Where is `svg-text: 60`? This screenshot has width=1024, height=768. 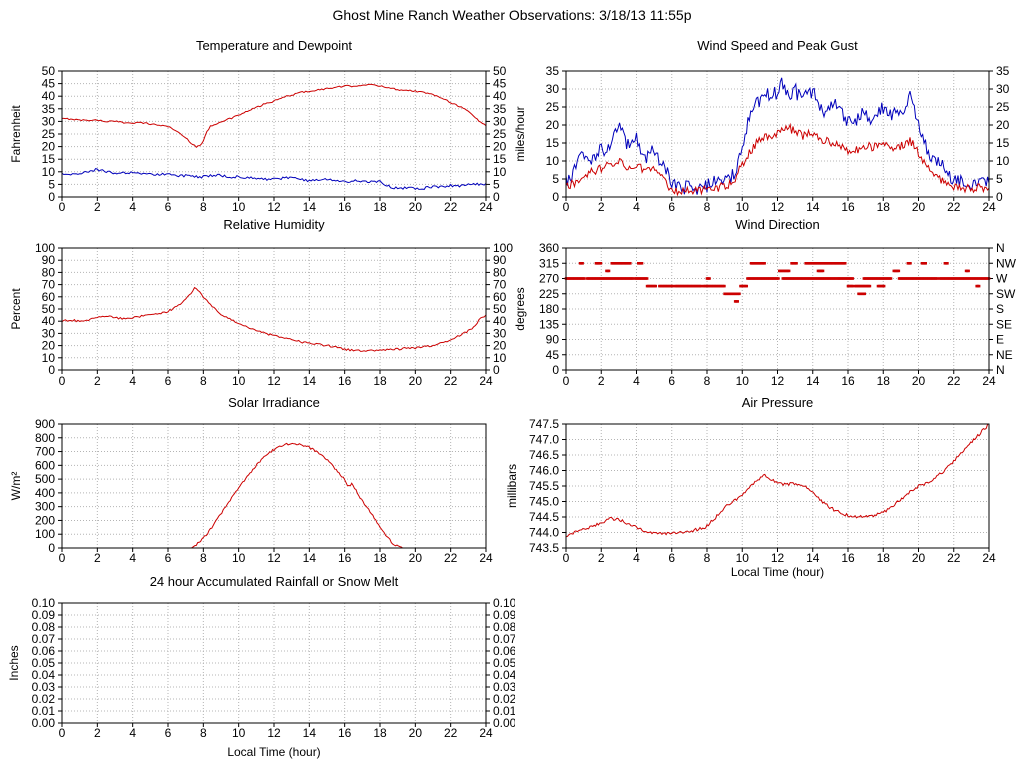
svg-text: 60 is located at coordinates (49, 297).